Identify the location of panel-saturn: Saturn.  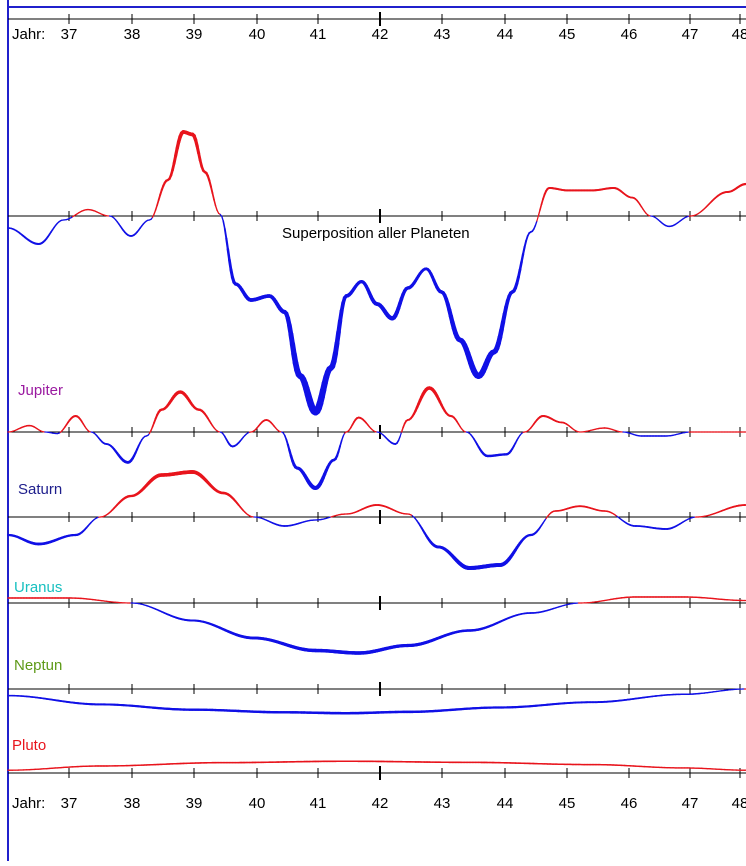
(377, 520).